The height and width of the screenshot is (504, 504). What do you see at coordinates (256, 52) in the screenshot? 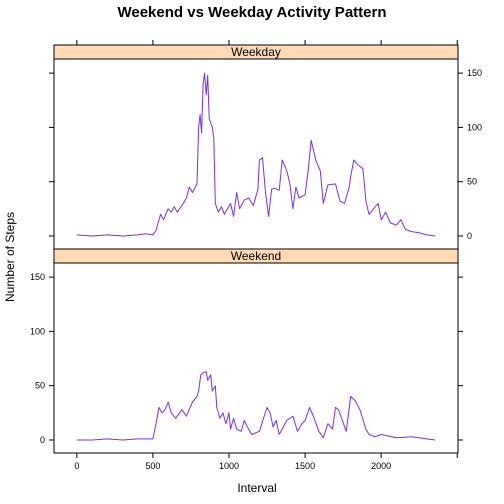
I see `strip-label: Weekday` at bounding box center [256, 52].